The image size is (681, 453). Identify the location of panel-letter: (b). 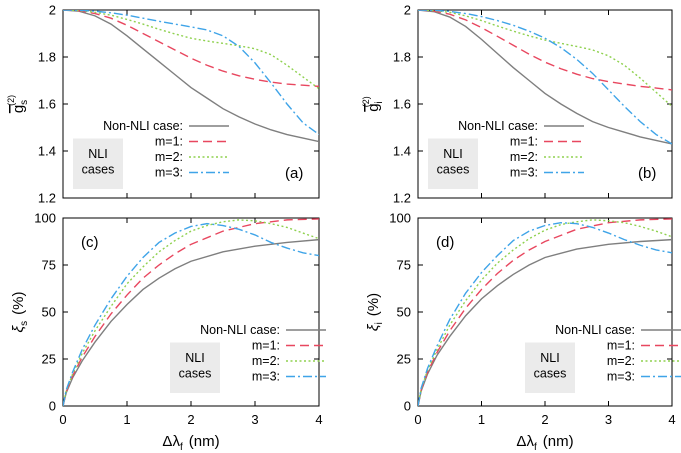
(647, 173).